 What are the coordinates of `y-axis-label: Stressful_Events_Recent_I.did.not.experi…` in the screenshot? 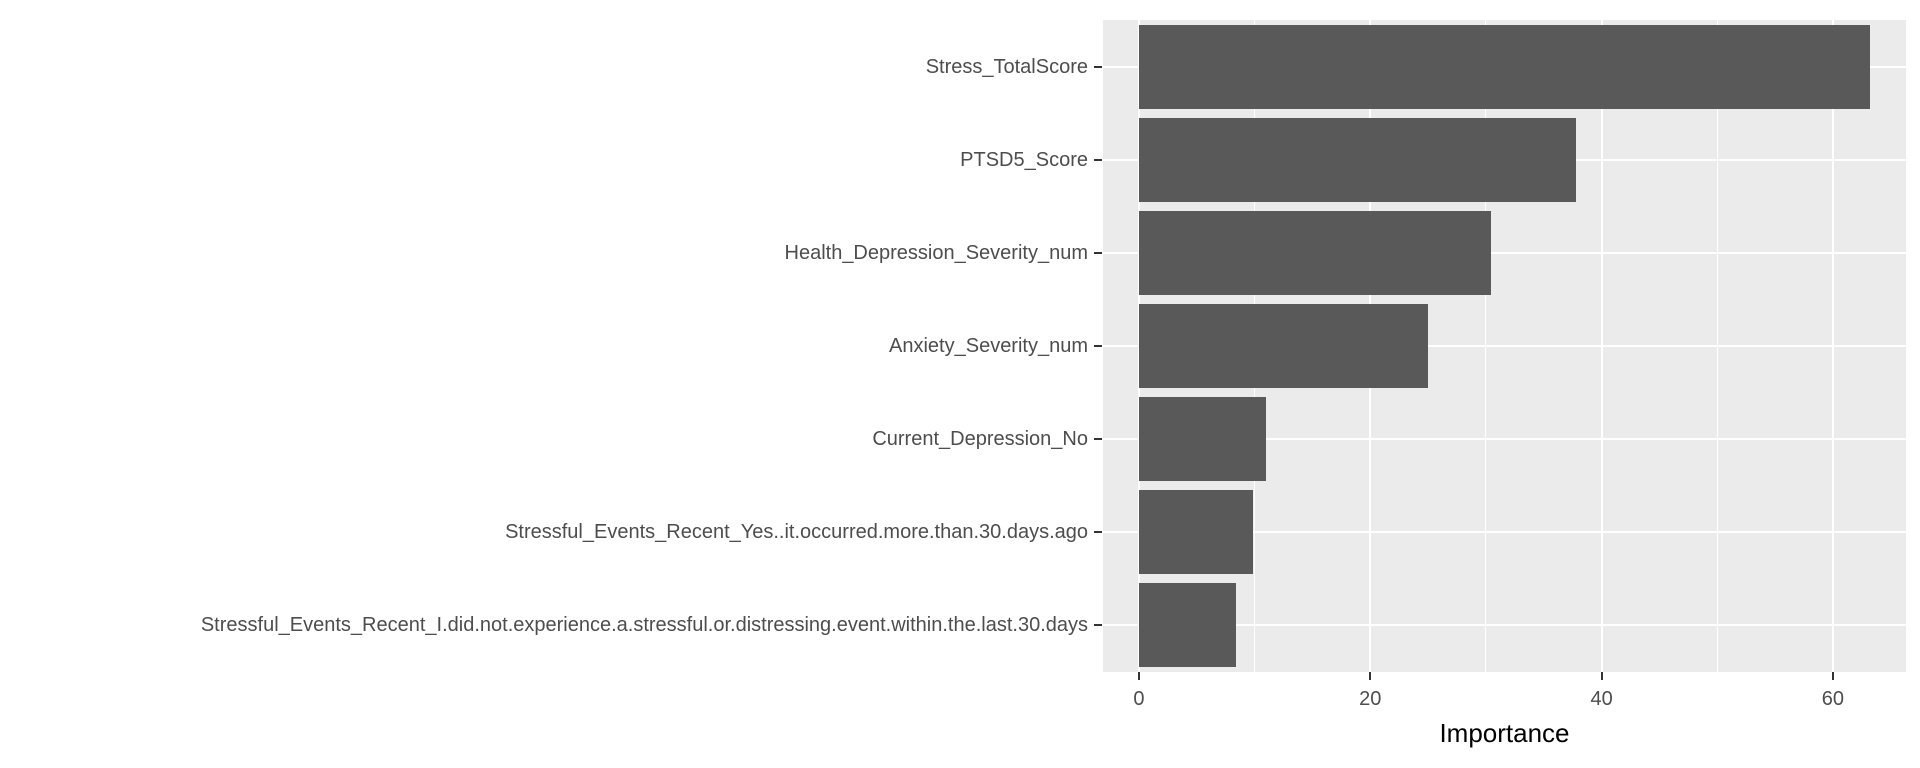 It's located at (644, 625).